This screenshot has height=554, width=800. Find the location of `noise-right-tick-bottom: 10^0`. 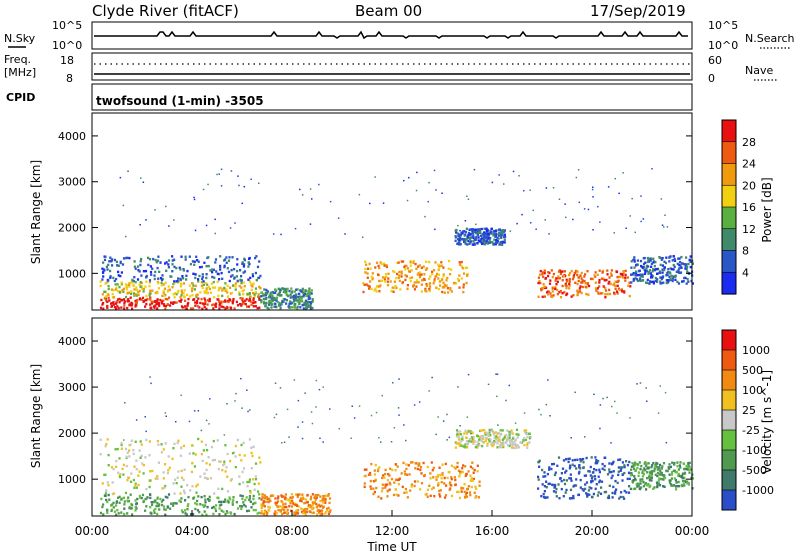

noise-right-tick-bottom: 10^0 is located at coordinates (723, 45).